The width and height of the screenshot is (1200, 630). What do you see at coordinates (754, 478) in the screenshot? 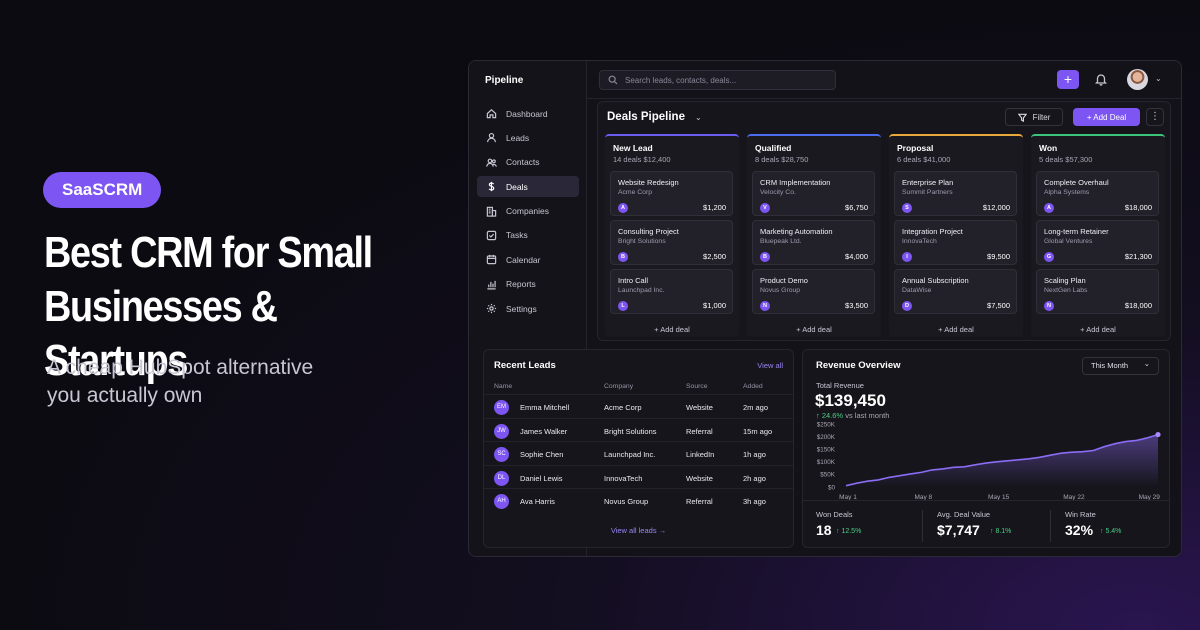
I see `lead-added: 2h ago` at bounding box center [754, 478].